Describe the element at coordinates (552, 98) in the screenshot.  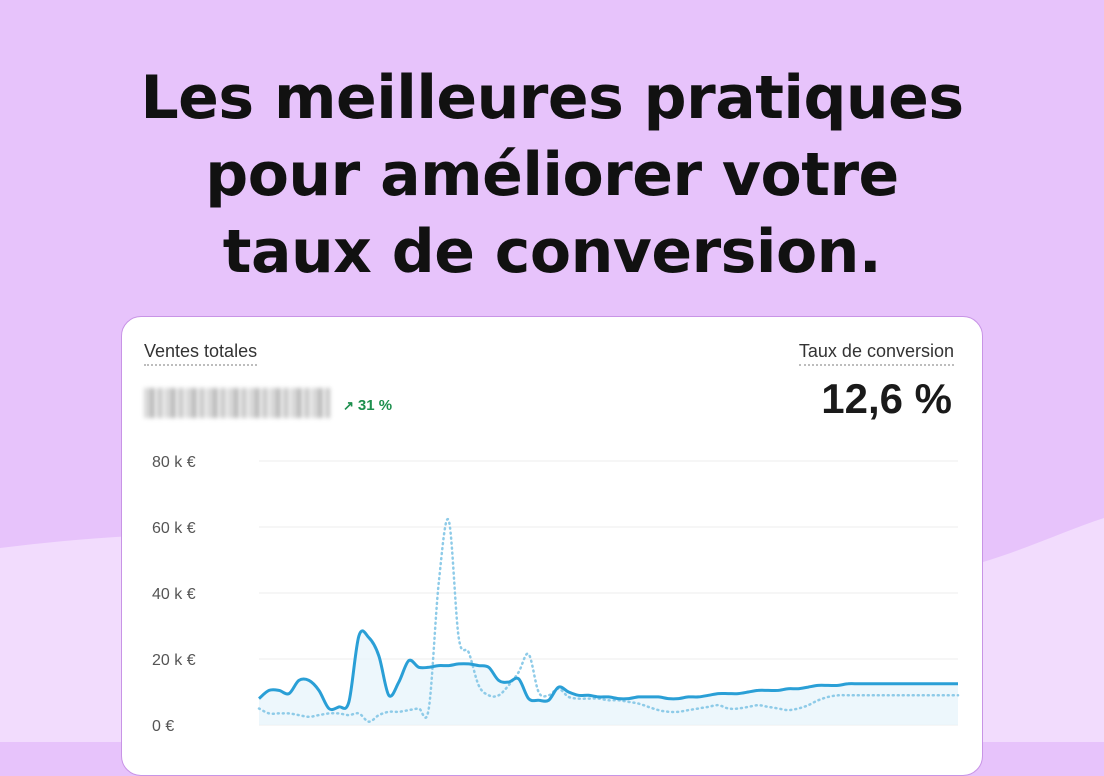
I see `headline-line-1: Les meilleures pratiques` at that location.